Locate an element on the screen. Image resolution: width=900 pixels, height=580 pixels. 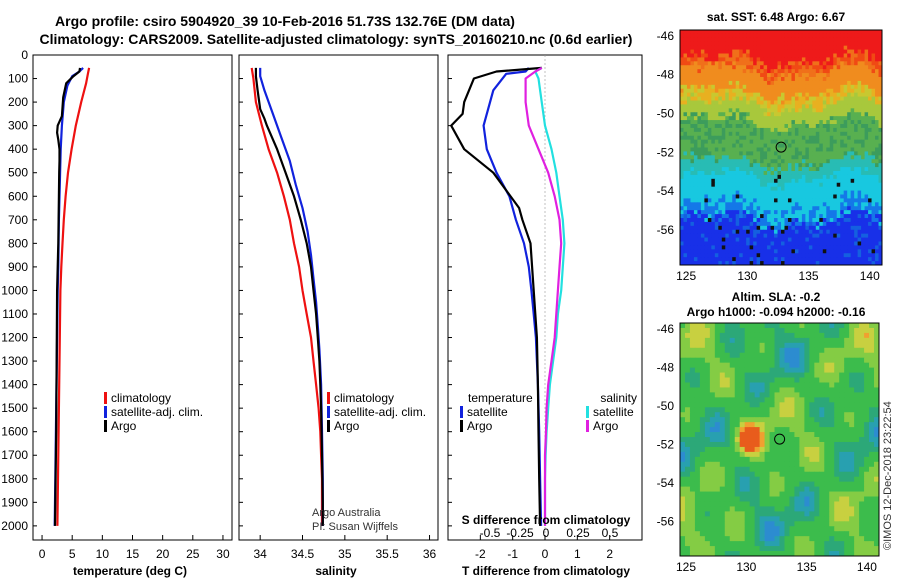
difference-series-group is located at coordinates (508, 296).